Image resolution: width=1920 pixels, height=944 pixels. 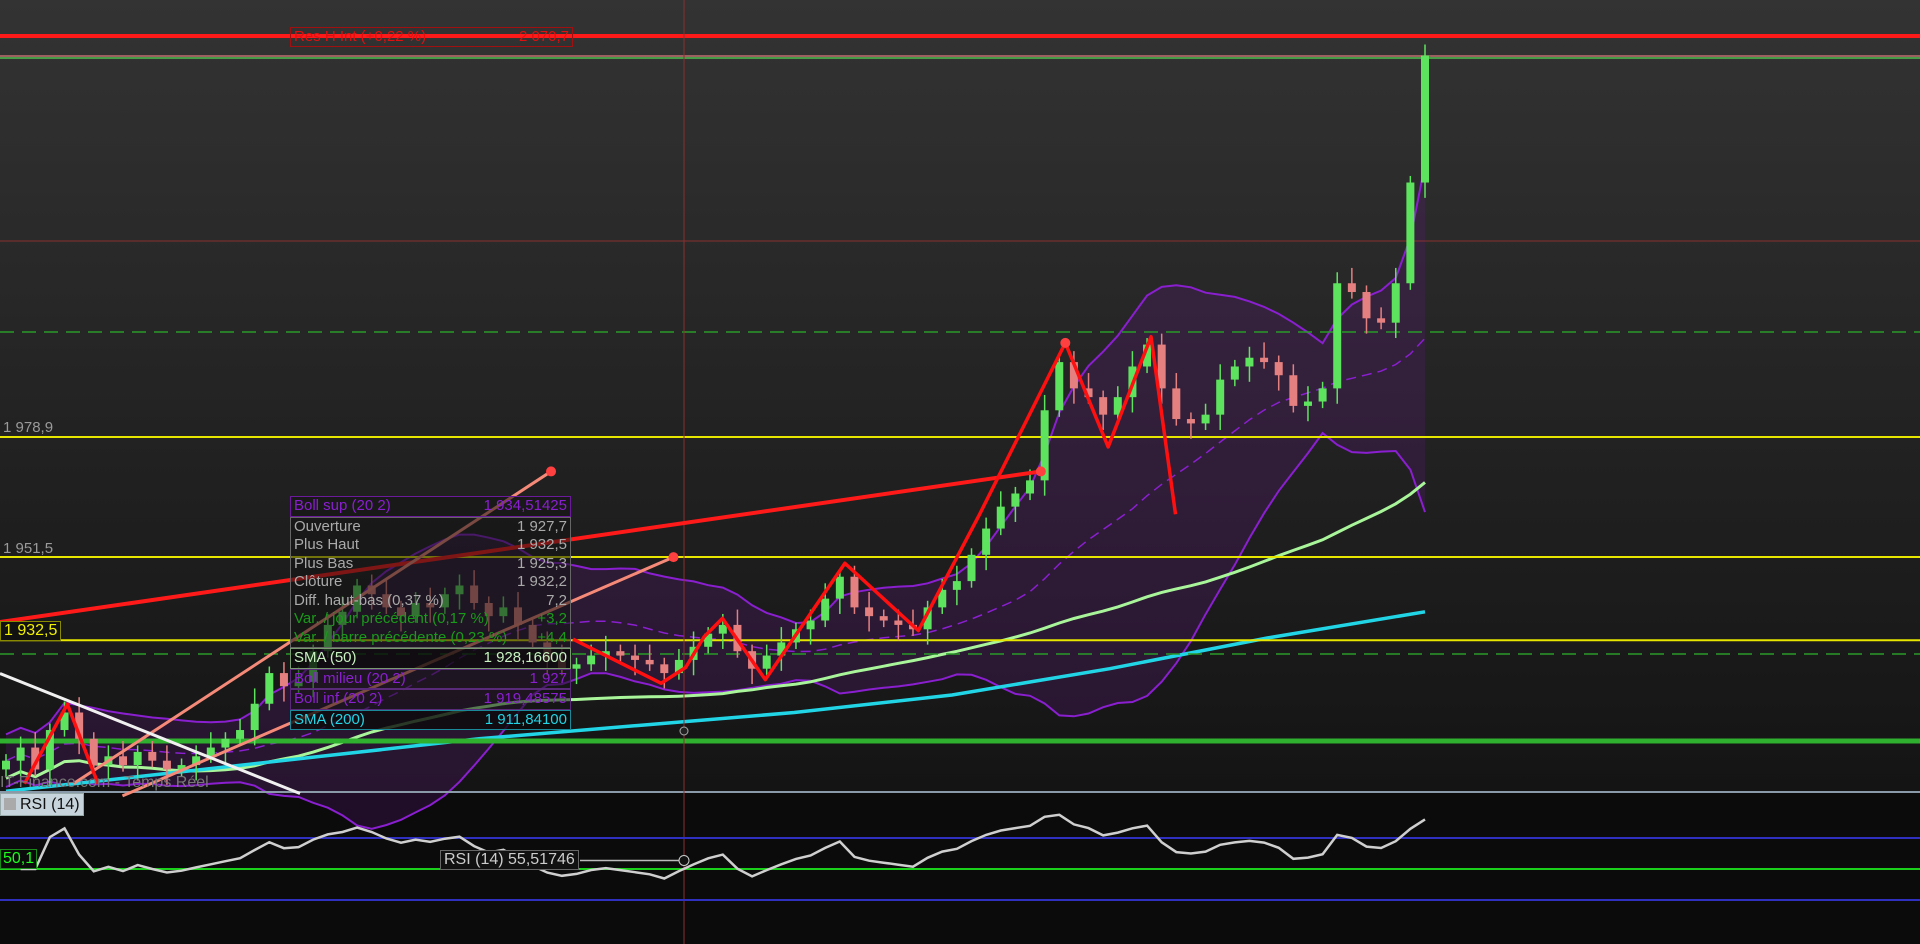 What do you see at coordinates (525, 657) in the screenshot?
I see `value: 1 928,16600` at bounding box center [525, 657].